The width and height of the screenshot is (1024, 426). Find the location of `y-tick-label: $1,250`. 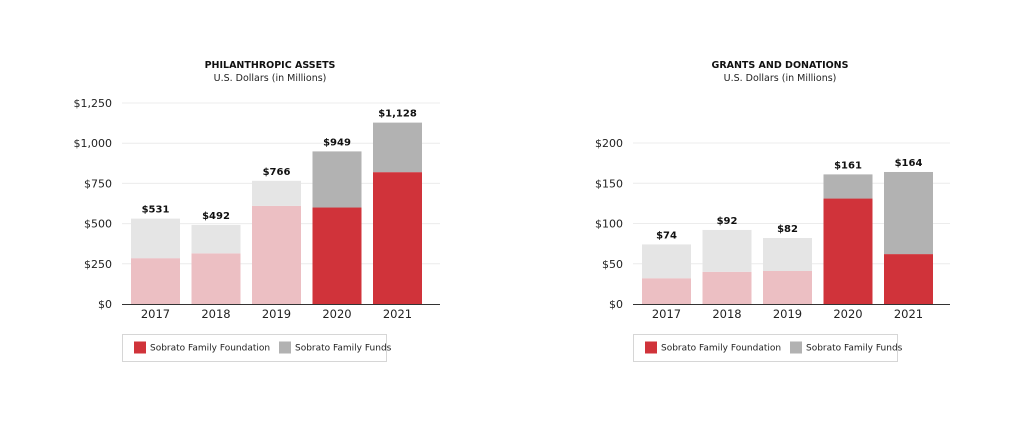

y-tick-label: $1,250 is located at coordinates (93, 103).